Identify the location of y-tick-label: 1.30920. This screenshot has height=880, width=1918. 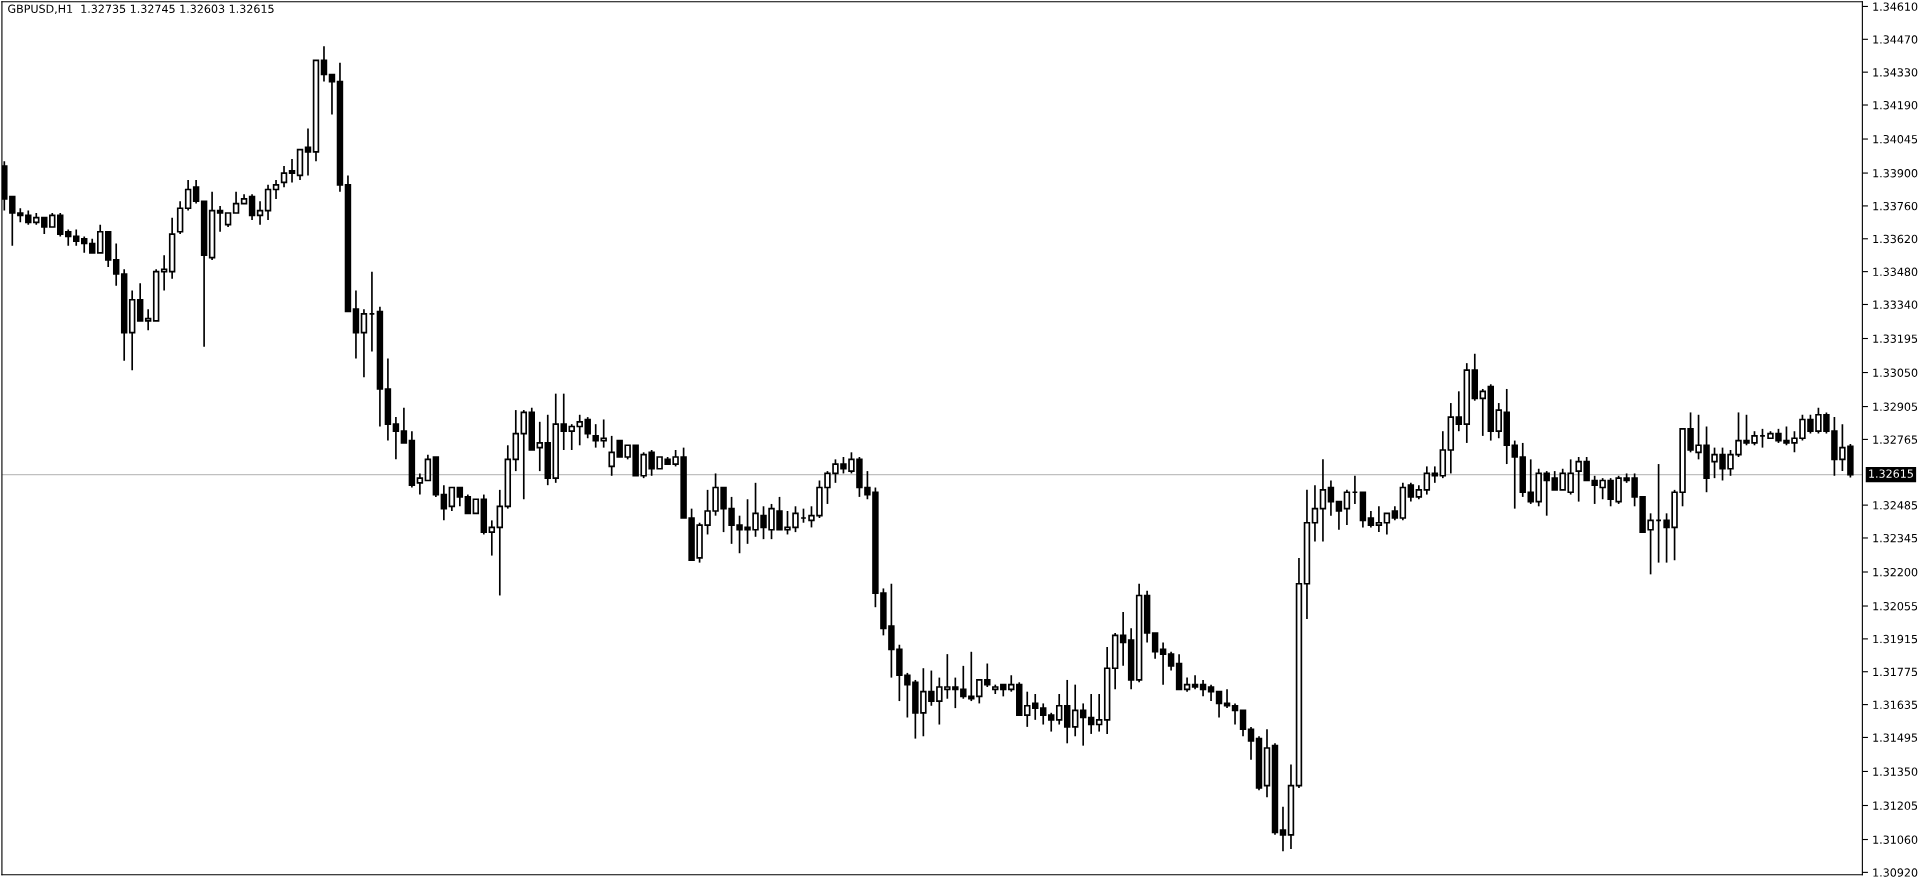
(1895, 872).